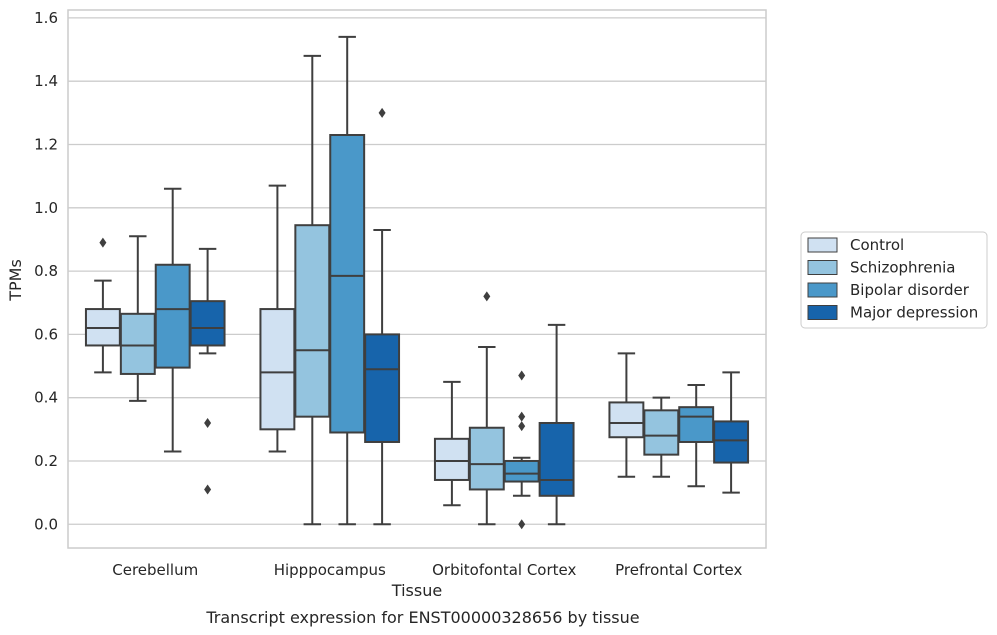  I want to click on legend-item: Bipolar disorder, so click(888, 290).